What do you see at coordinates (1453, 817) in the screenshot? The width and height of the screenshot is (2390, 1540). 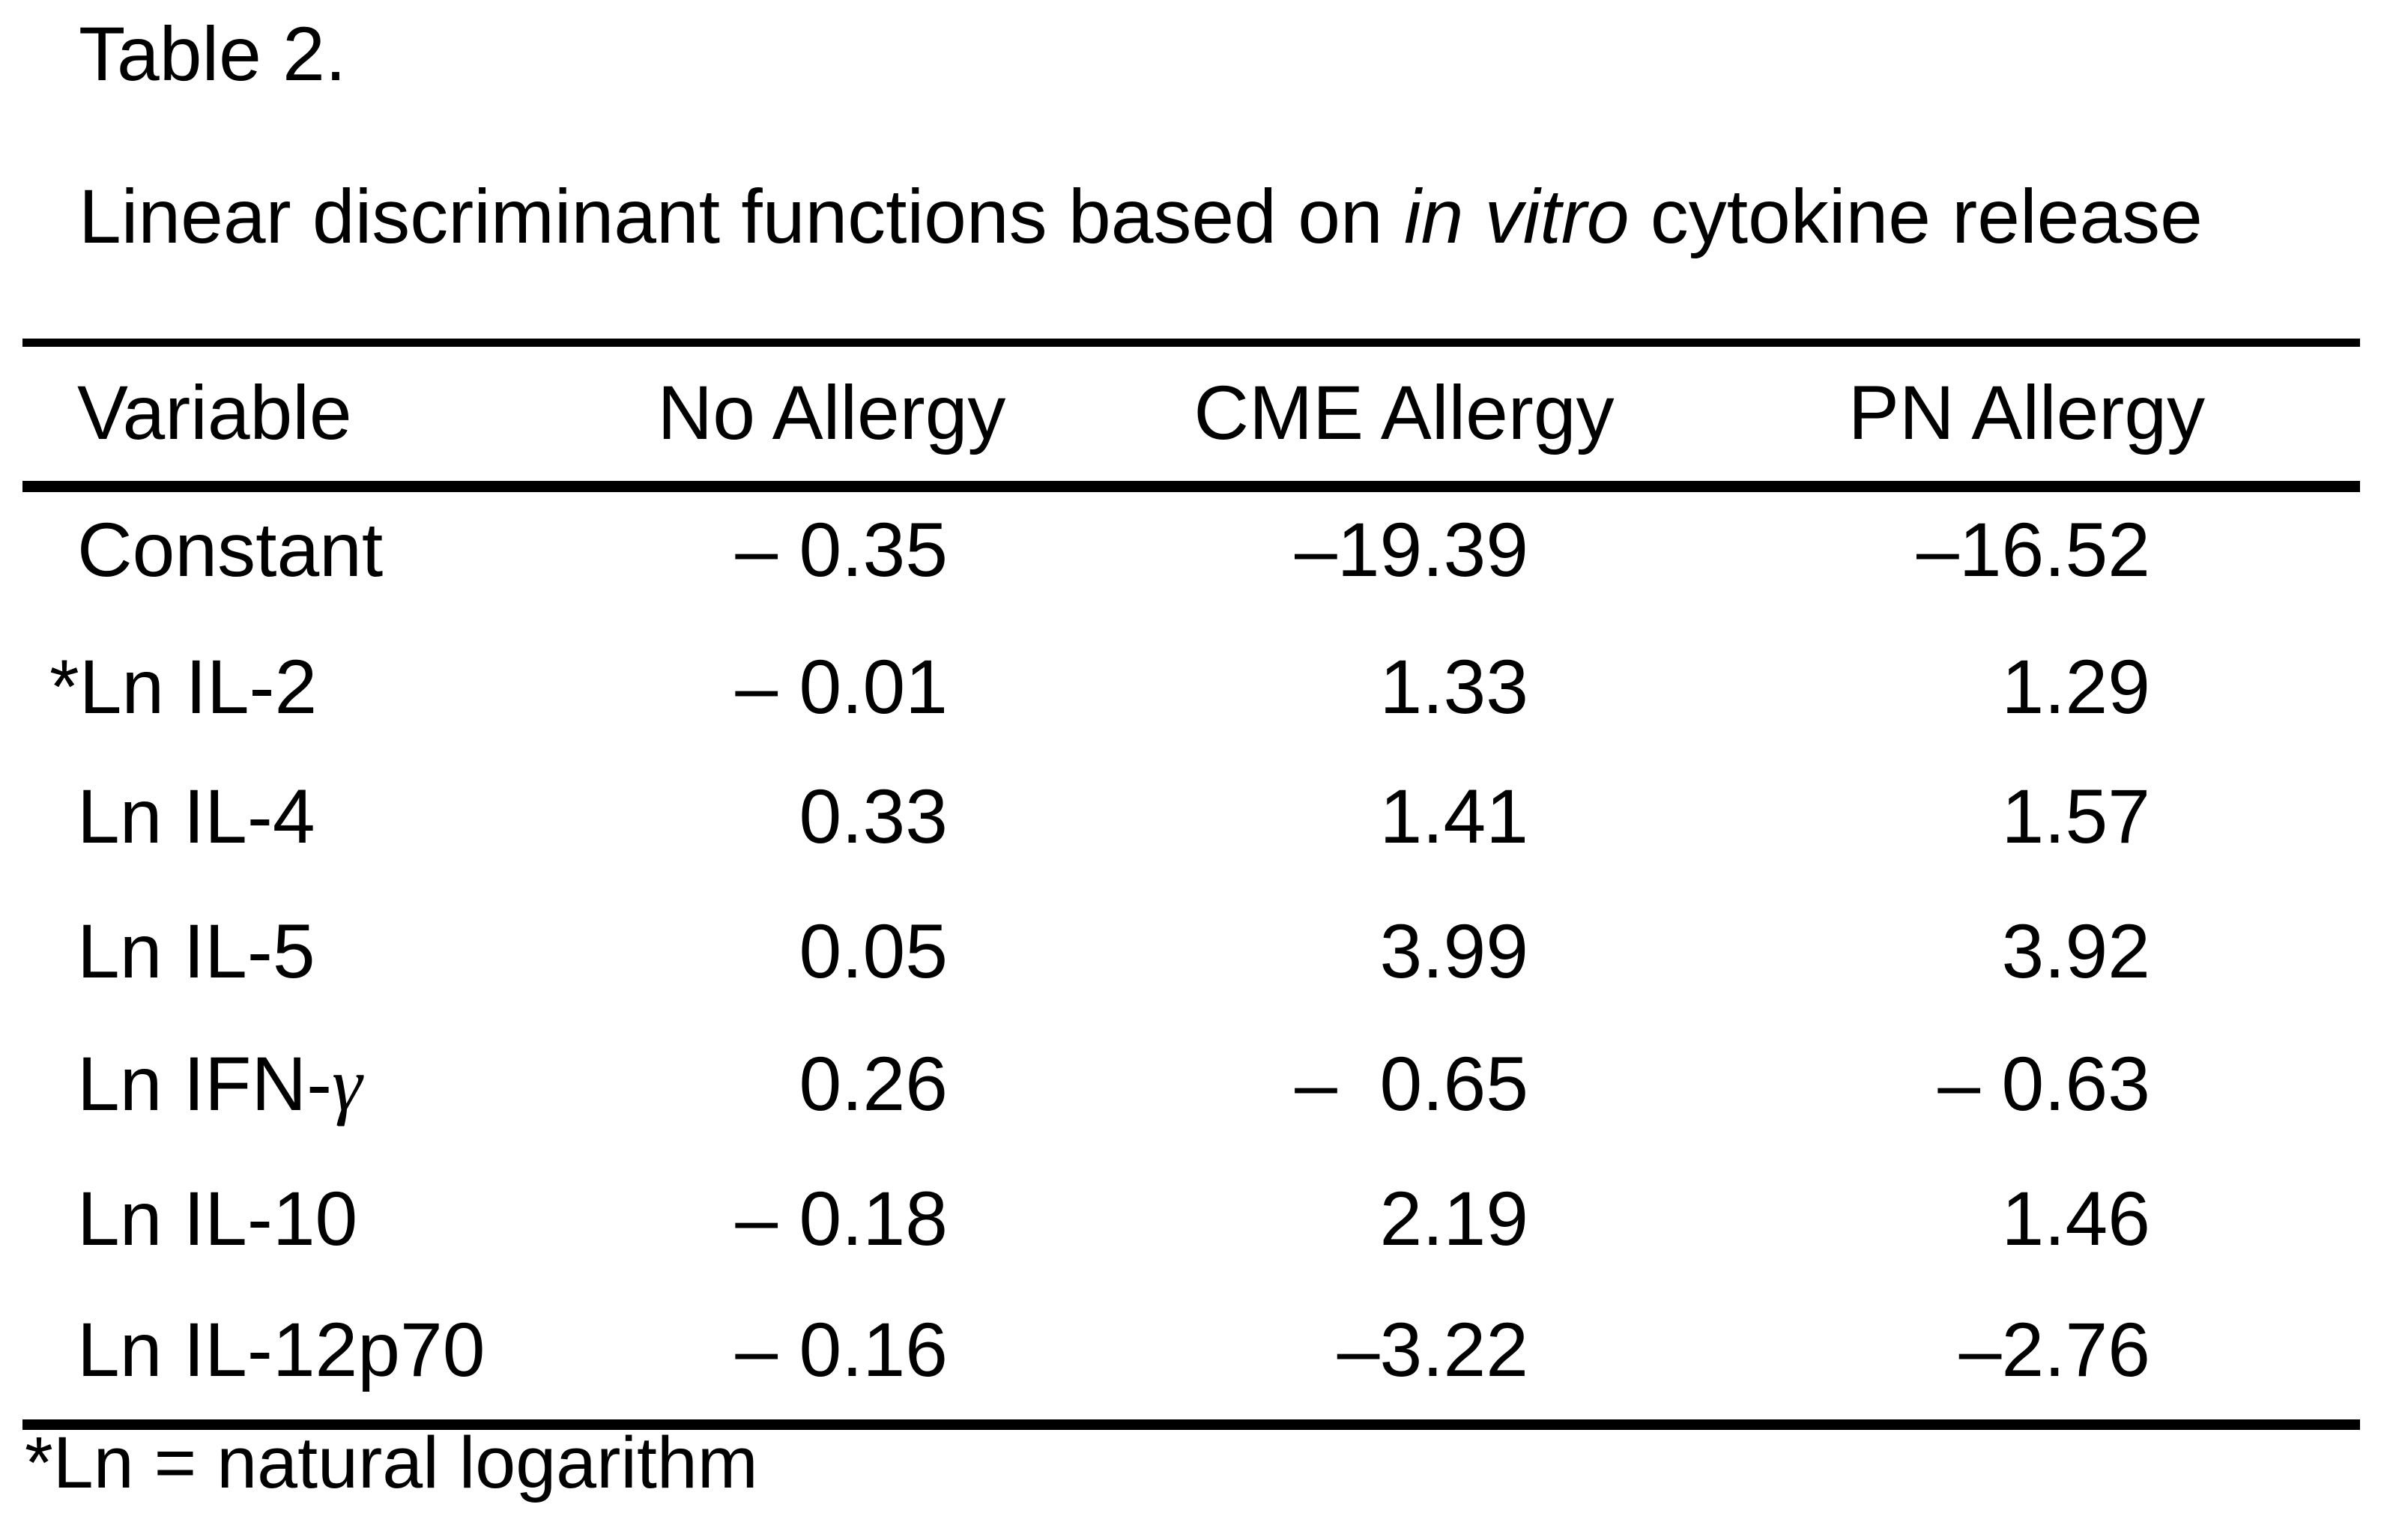 I see `cell-ln-il-4-cme-allergy: 1.41` at bounding box center [1453, 817].